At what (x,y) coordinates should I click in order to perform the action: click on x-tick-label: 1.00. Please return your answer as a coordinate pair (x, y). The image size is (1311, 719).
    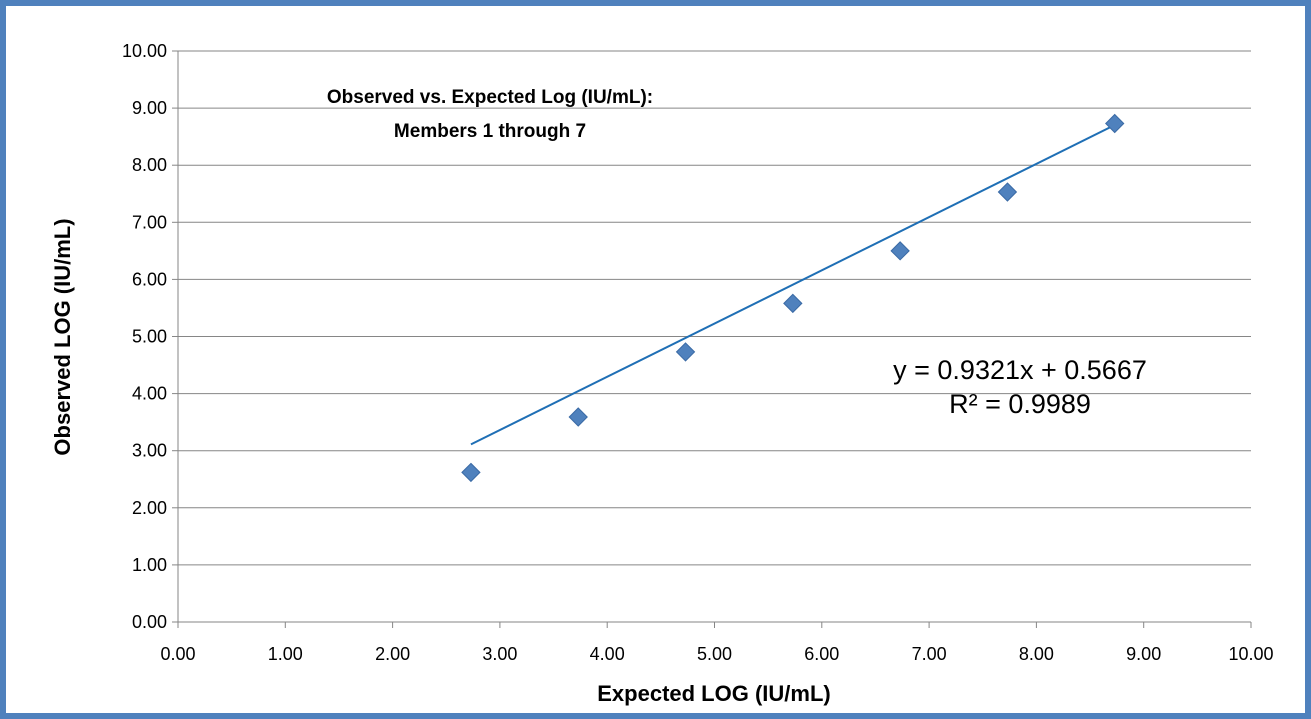
    Looking at the image, I should click on (285, 654).